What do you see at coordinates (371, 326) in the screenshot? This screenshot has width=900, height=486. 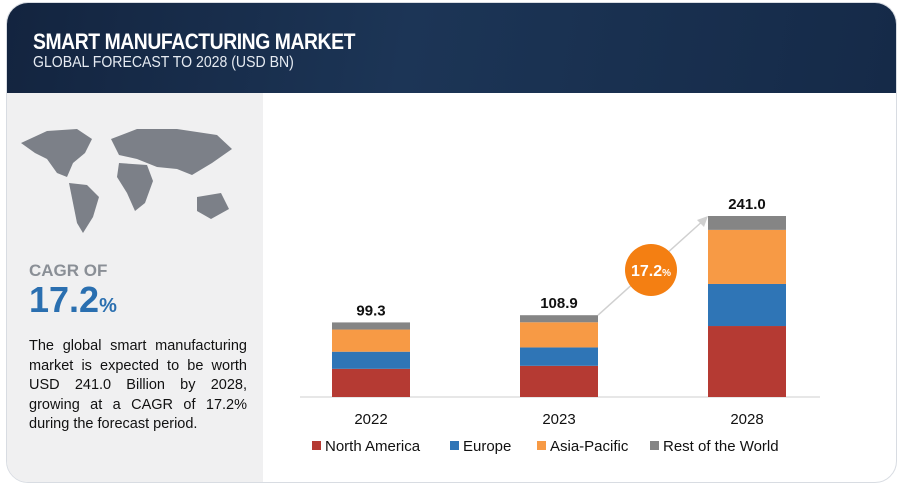 I see `bar-segment-rest-of-the-world-2022` at bounding box center [371, 326].